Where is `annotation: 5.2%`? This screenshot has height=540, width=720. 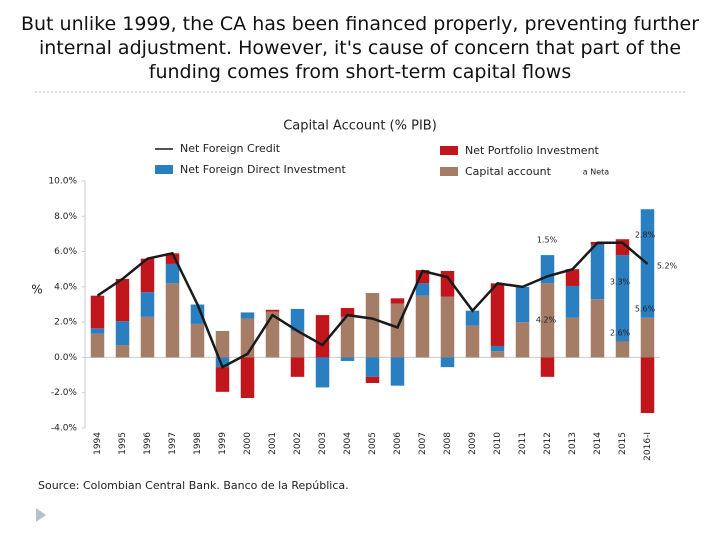
annotation: 5.2% is located at coordinates (667, 266).